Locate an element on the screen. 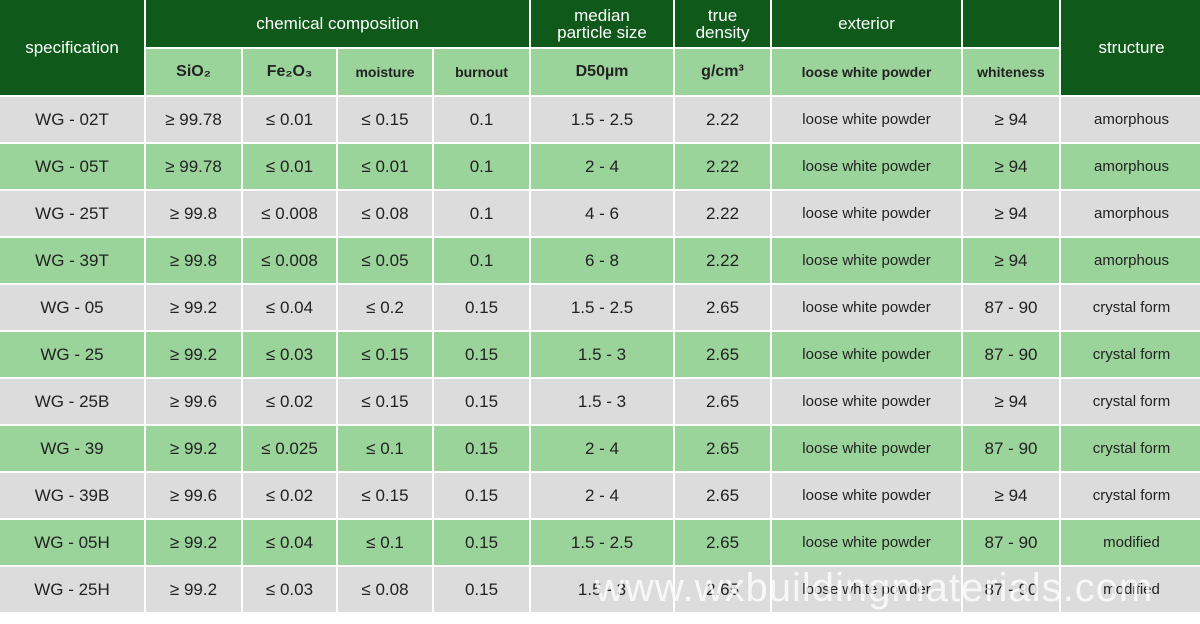 This screenshot has height=624, width=1200. cell-fe2o3: ≤ 0.04 is located at coordinates (289, 542).